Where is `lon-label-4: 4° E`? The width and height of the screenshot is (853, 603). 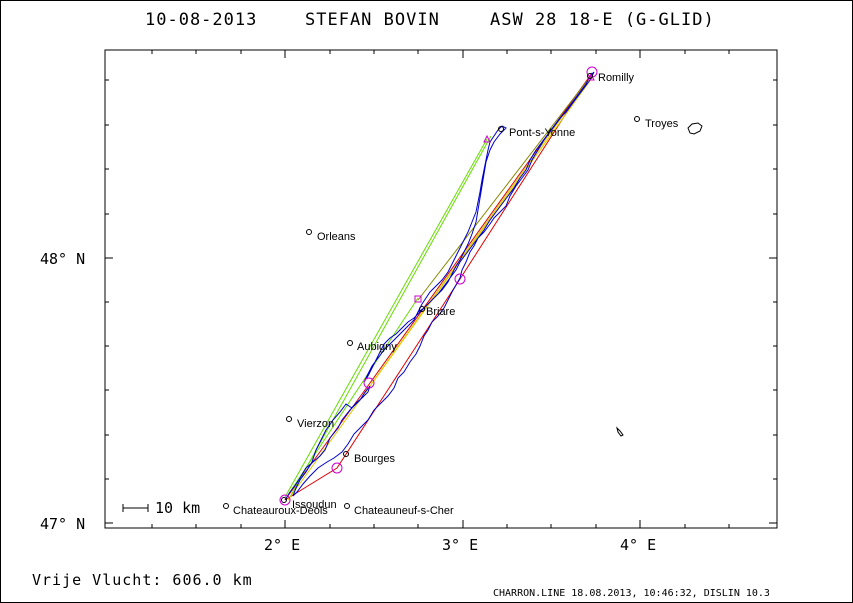
lon-label-4: 4° E is located at coordinates (638, 545).